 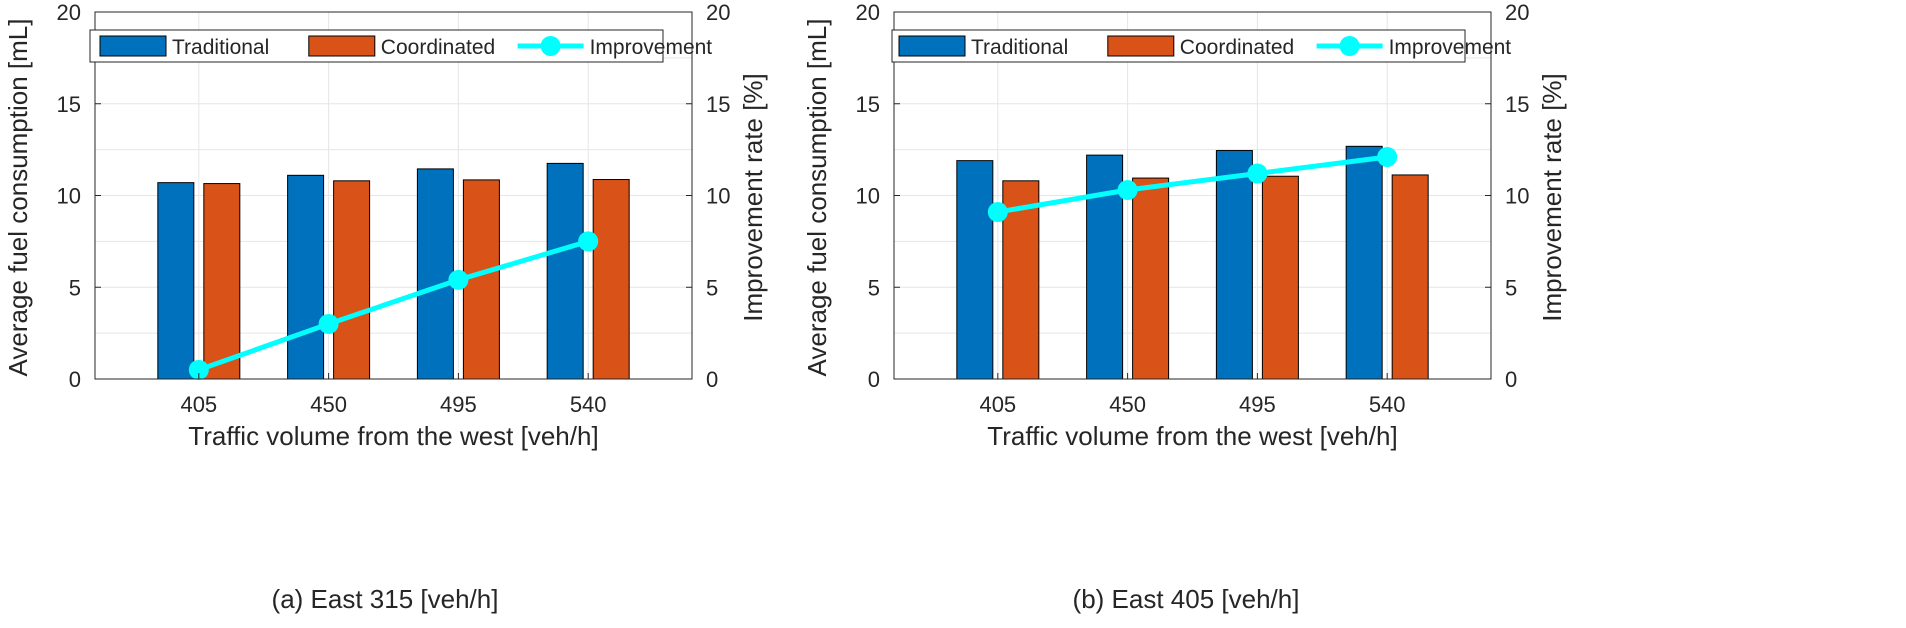 I want to click on panel-caption: (b) East 405 [veh/h], so click(x=1186, y=599).